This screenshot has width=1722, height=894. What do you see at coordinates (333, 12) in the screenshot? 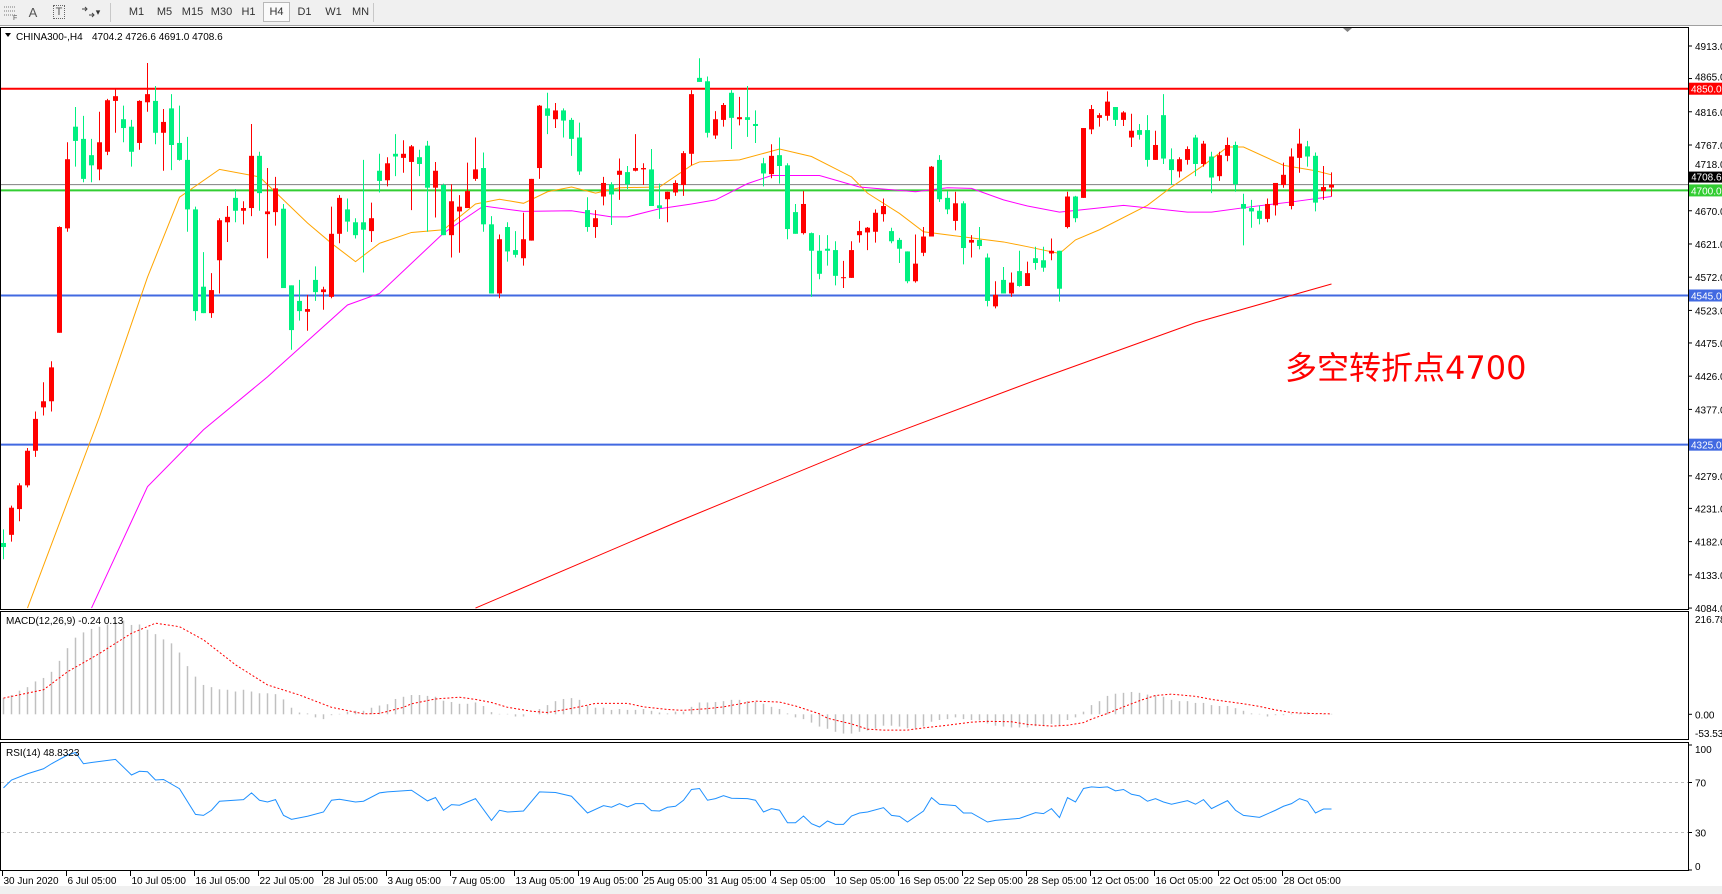
I see `timeframe-w1-button: W1` at bounding box center [333, 12].